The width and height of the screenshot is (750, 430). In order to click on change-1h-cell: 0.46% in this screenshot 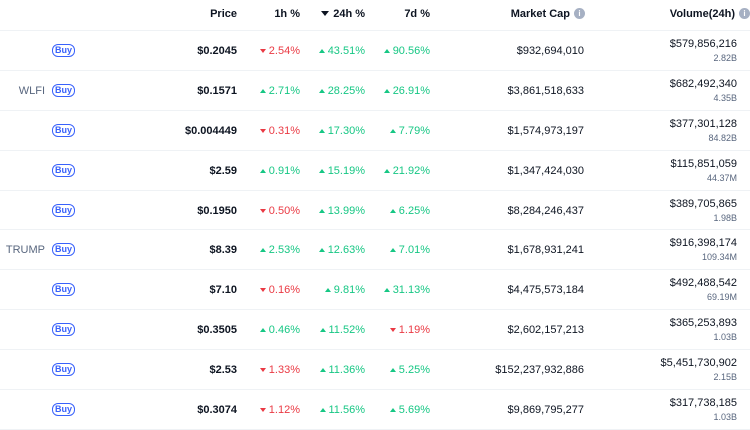, I will do `click(279, 330)`.